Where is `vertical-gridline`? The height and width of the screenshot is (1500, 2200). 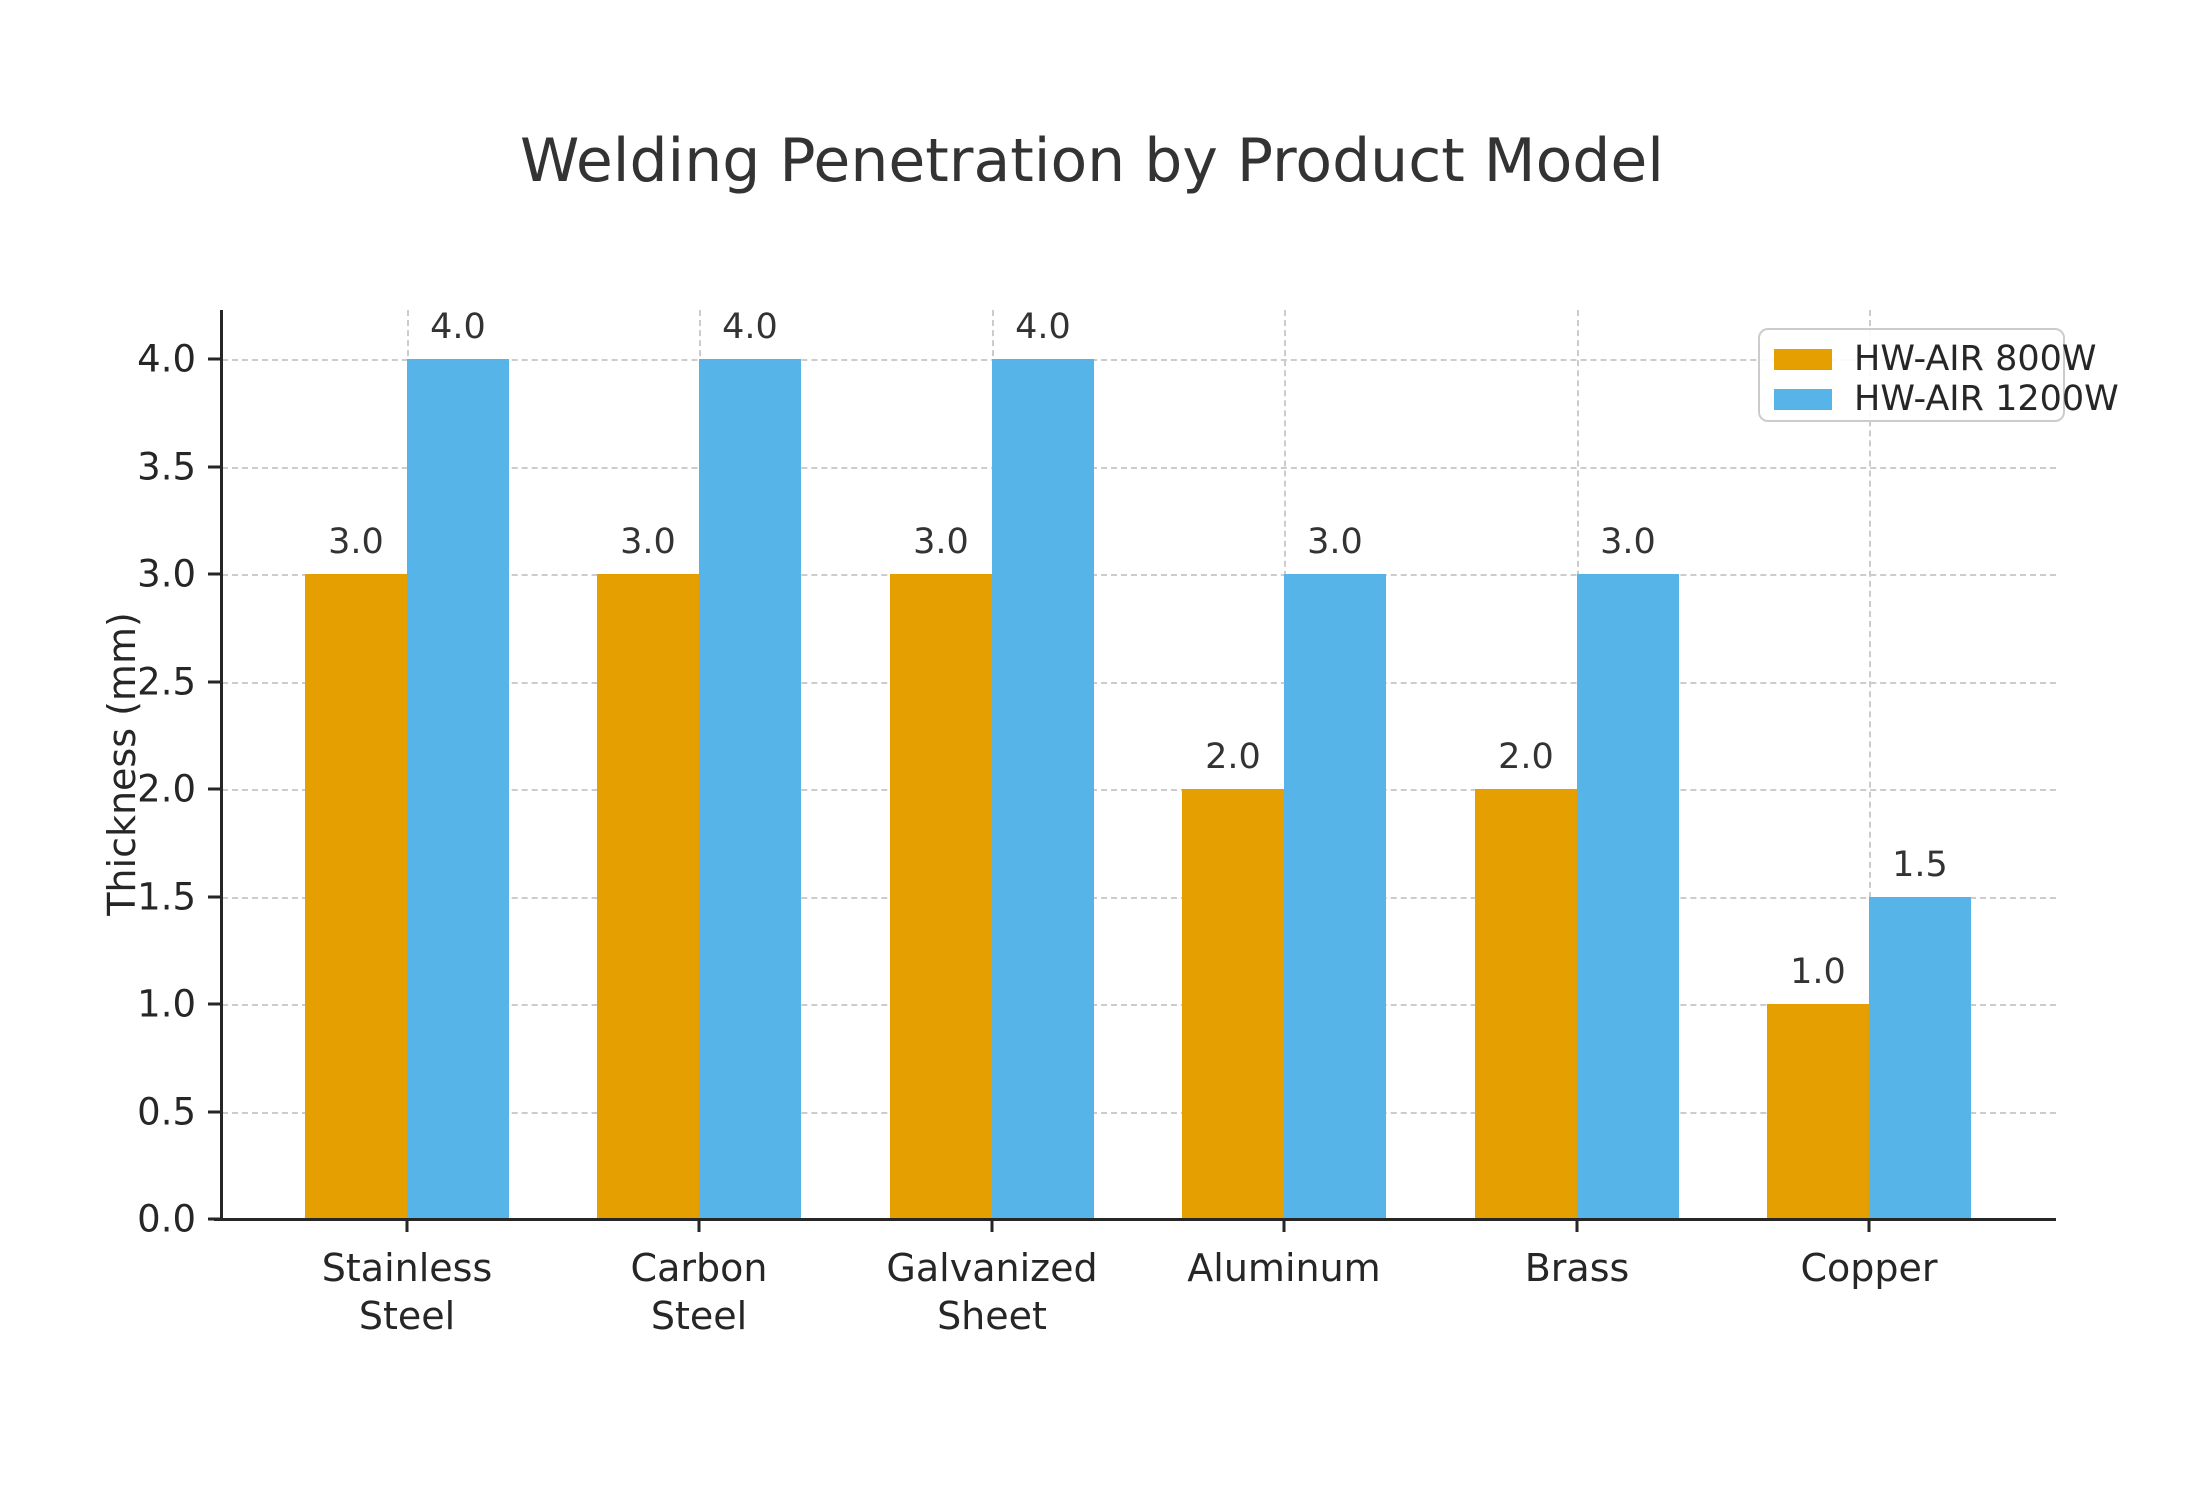
vertical-gridline is located at coordinates (1870, 764).